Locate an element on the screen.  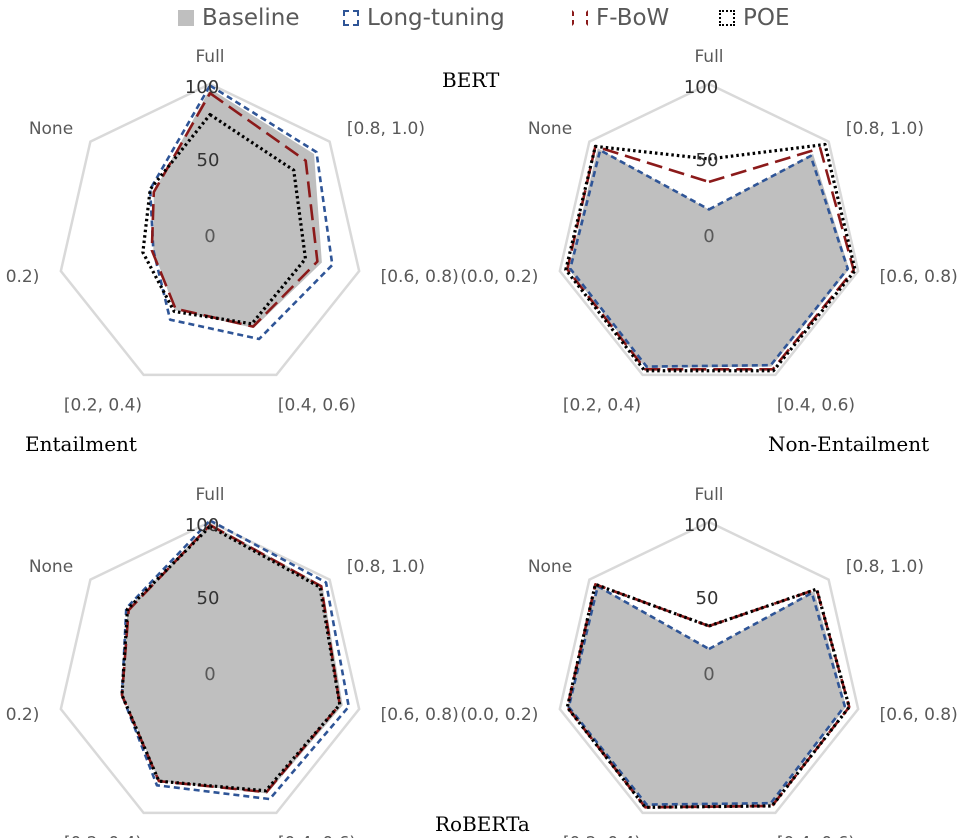
legend-label-long-tuning: Long-tuning is located at coordinates (436, 18).